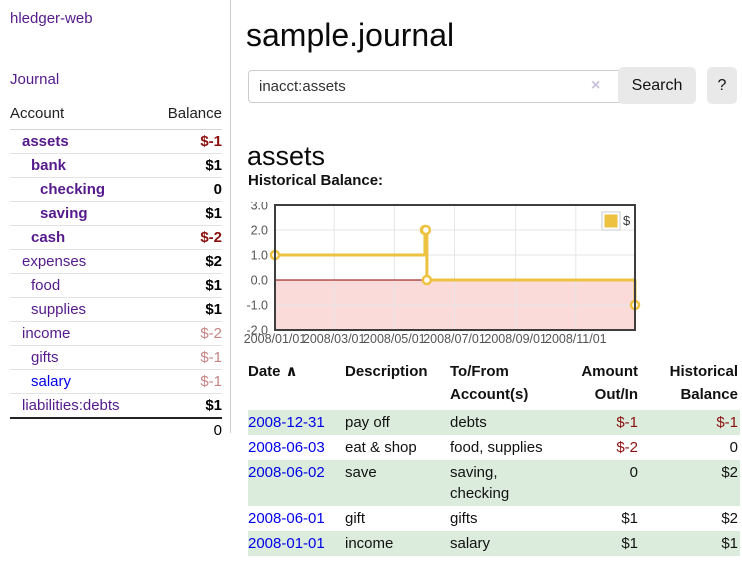 The height and width of the screenshot is (582, 742). I want to click on y-axis-tick-label: 0.0, so click(259, 281).